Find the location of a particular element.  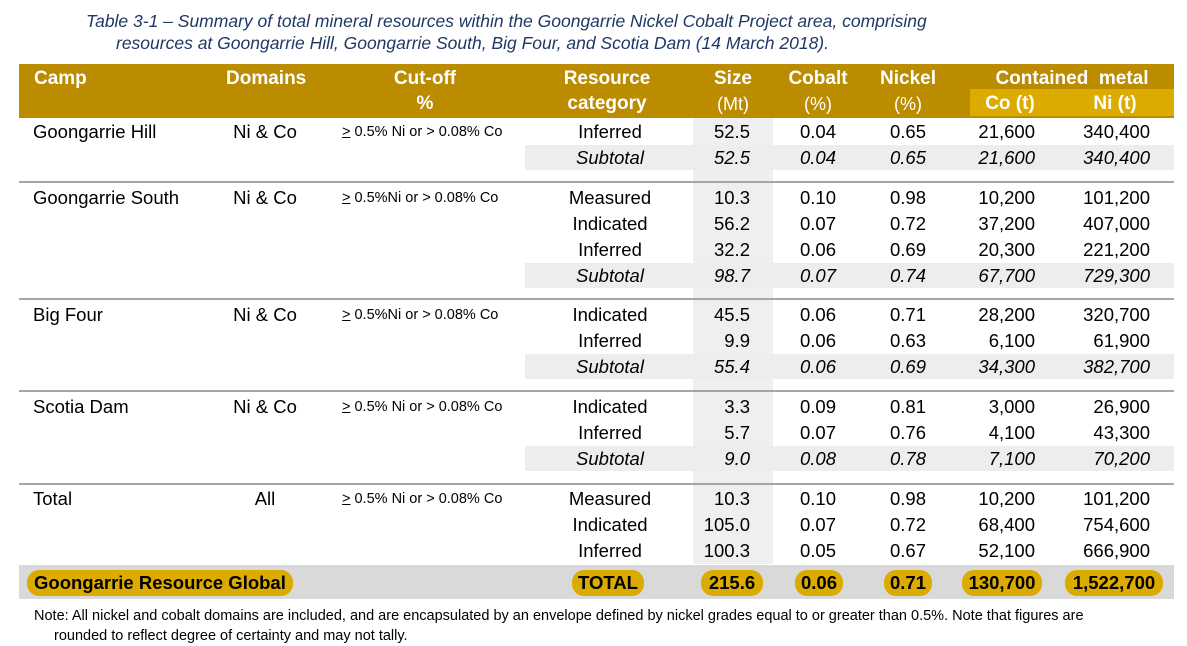

co-tonnes-cell: 68,400 is located at coordinates (1006, 524).